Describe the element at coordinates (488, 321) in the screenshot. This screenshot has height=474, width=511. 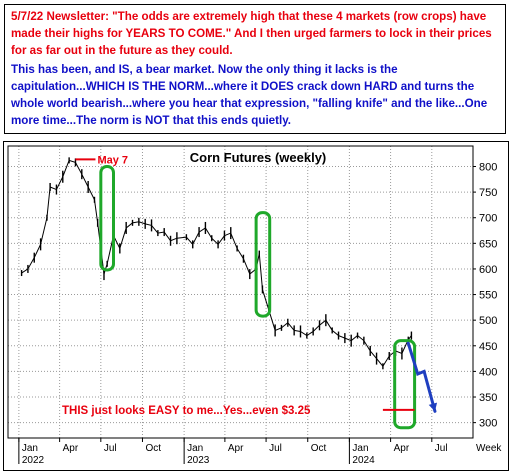
I see `y-tick-label: 500` at that location.